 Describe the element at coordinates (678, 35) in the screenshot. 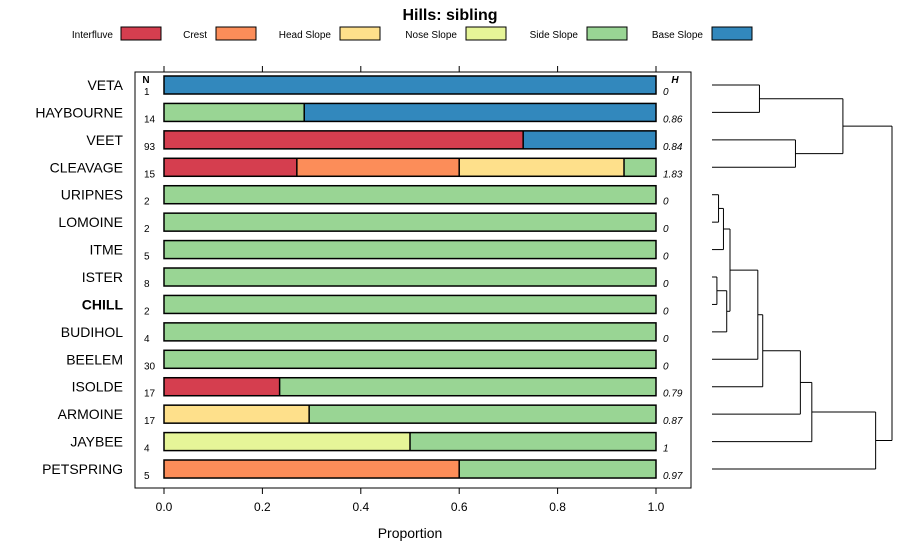

I see `legend-label-base-slope: Base Slope` at that location.